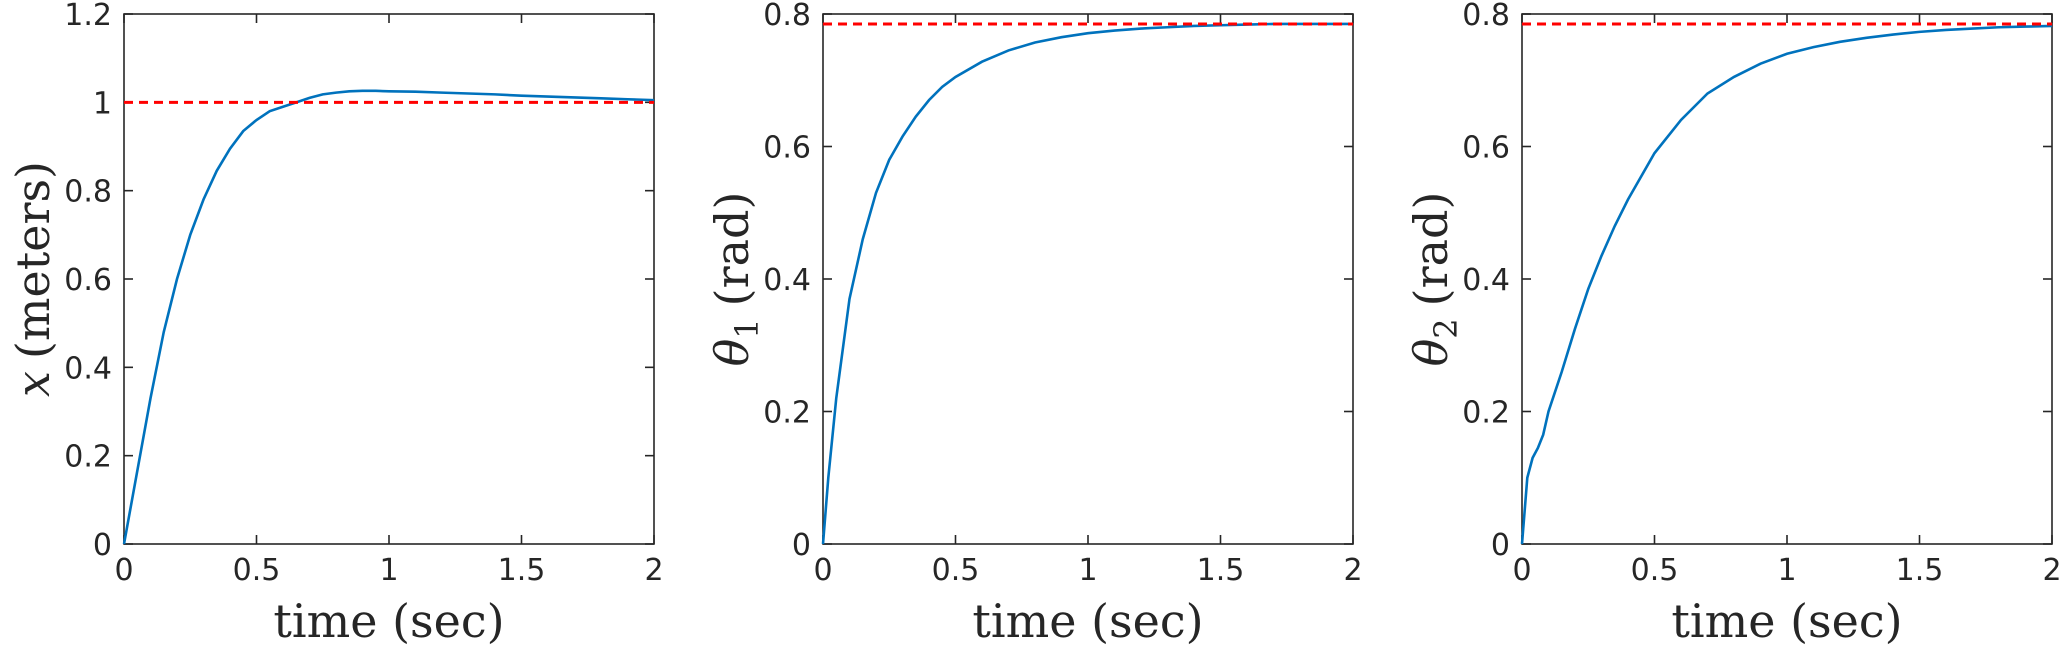 The image size is (2060, 651). Describe the element at coordinates (1446, 328) in the screenshot. I see `y-axis-subscript: 2` at that location.